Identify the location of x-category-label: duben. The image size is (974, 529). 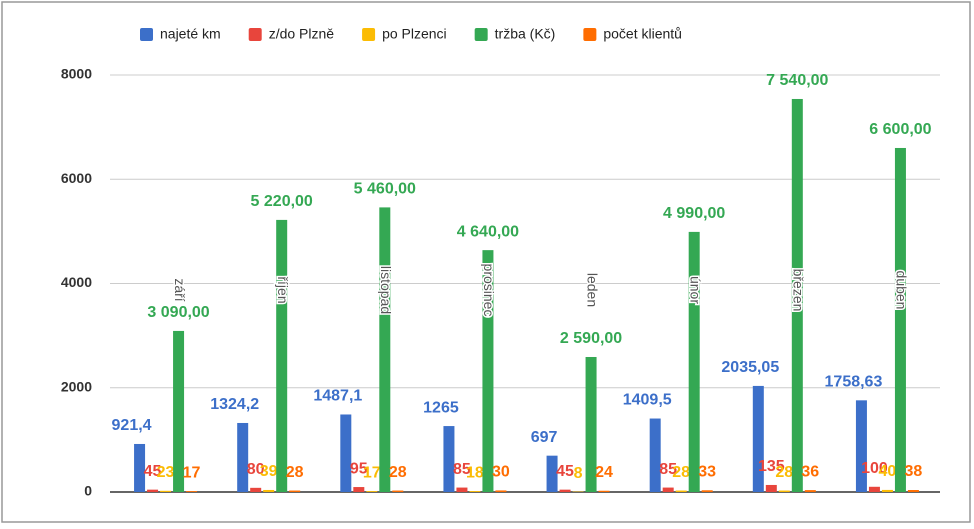
(902, 290).